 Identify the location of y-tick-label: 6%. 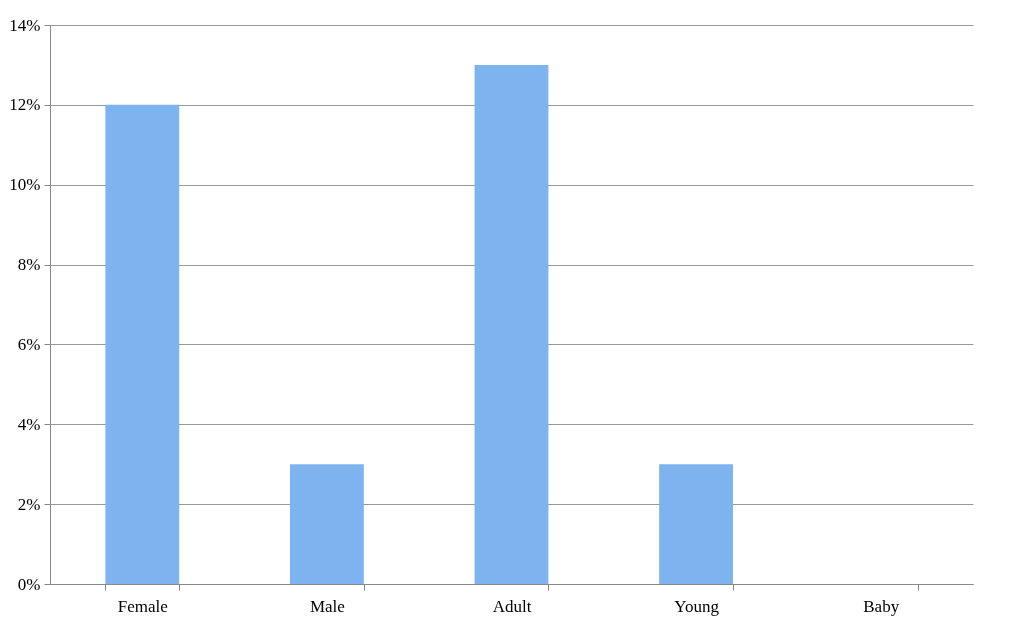
(29, 344).